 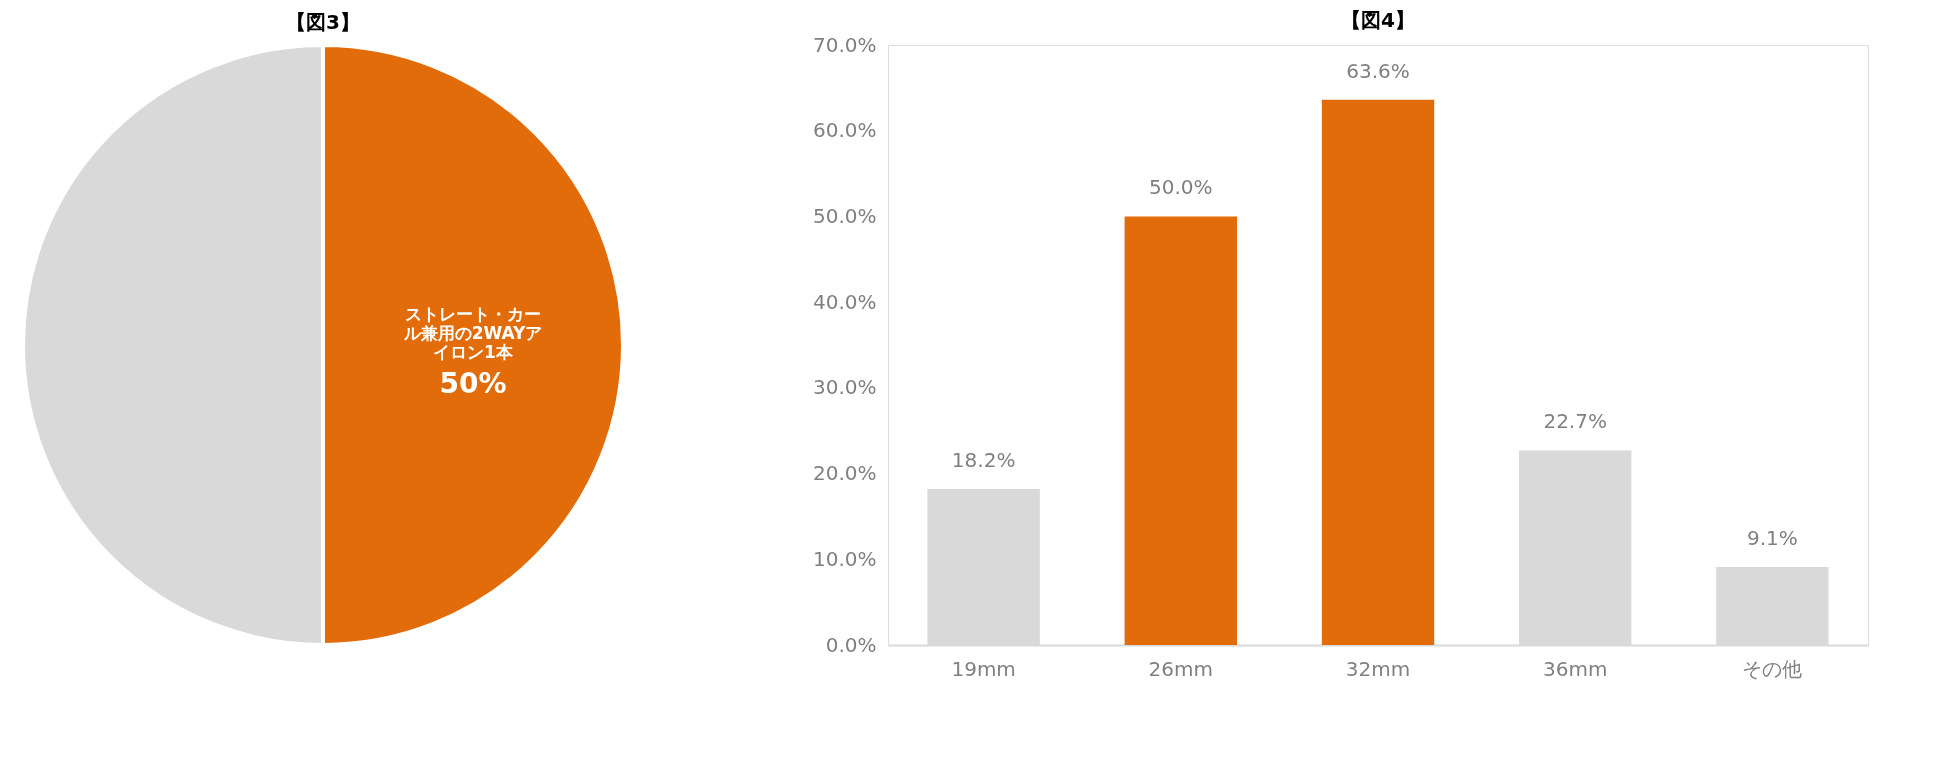 What do you see at coordinates (1772, 538) in the screenshot?
I see `data-label: 9.1%` at bounding box center [1772, 538].